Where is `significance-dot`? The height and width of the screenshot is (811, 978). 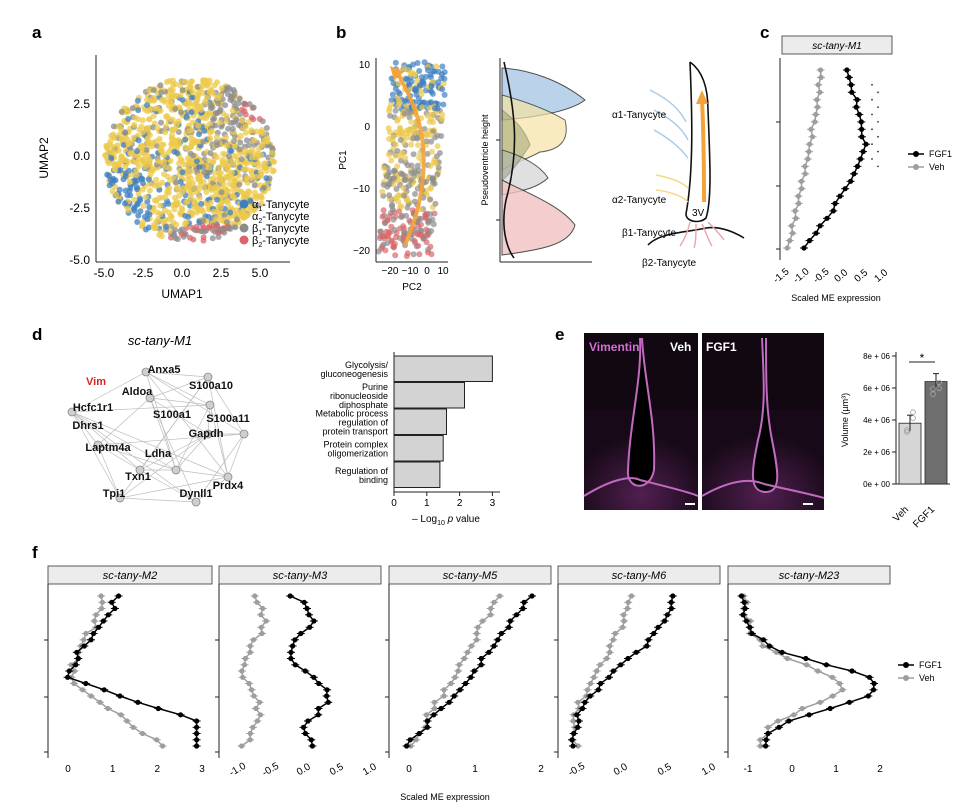 significance-dot is located at coordinates (872, 114).